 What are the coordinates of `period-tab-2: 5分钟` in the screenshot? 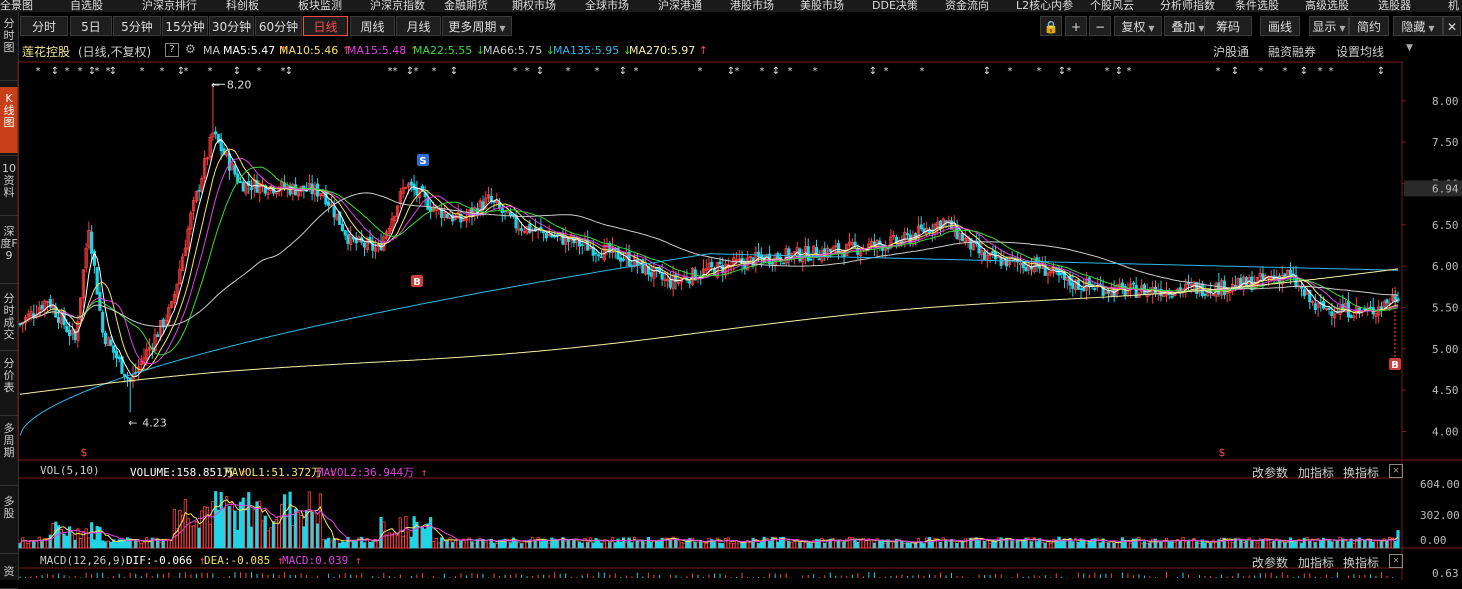 It's located at (137, 26).